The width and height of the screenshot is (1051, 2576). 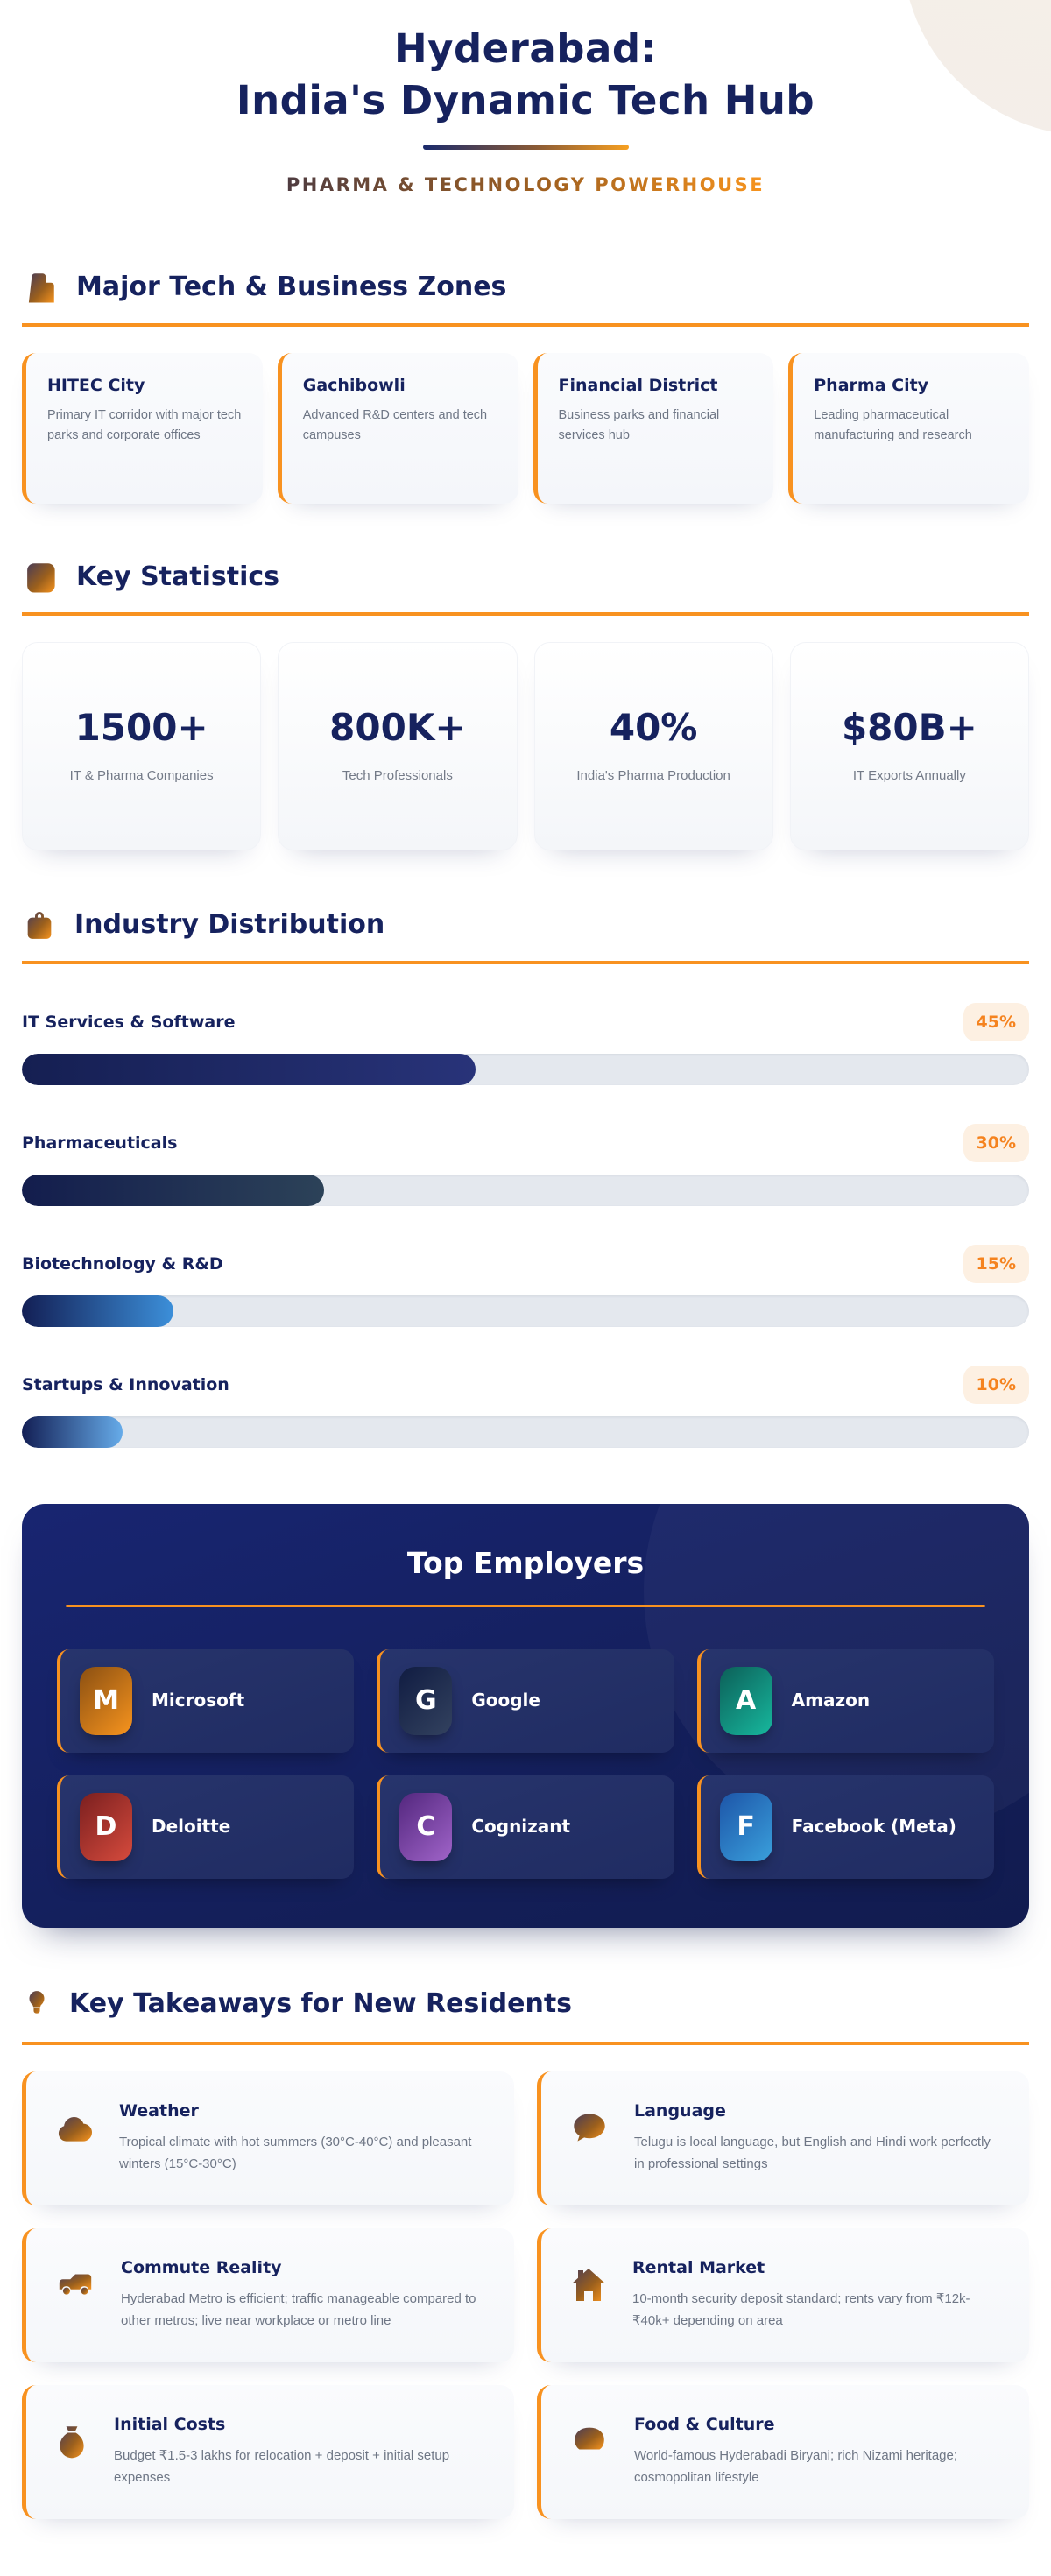 I want to click on employer-name: Microsoft, so click(x=198, y=1700).